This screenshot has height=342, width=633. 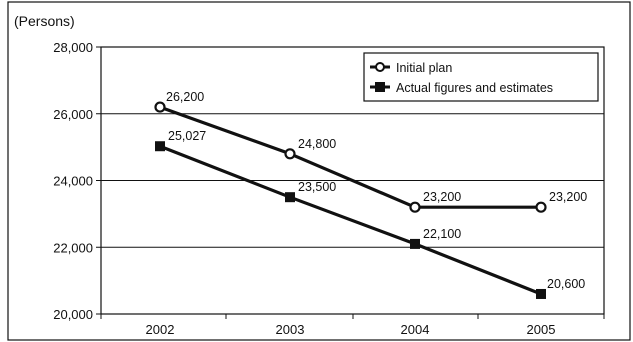 What do you see at coordinates (160, 329) in the screenshot?
I see `x-tick-label: 2002` at bounding box center [160, 329].